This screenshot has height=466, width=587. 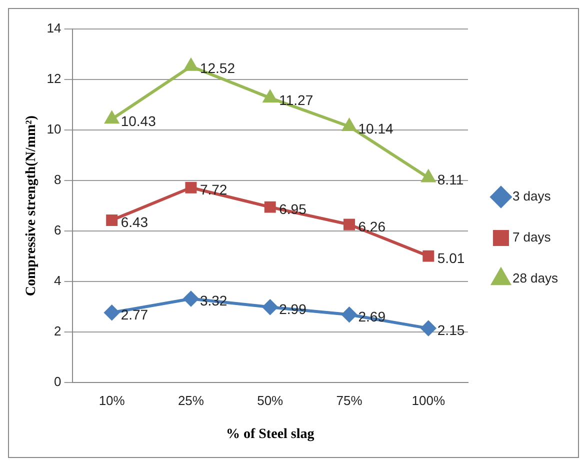 What do you see at coordinates (532, 237) in the screenshot?
I see `legend-label: 7 days` at bounding box center [532, 237].